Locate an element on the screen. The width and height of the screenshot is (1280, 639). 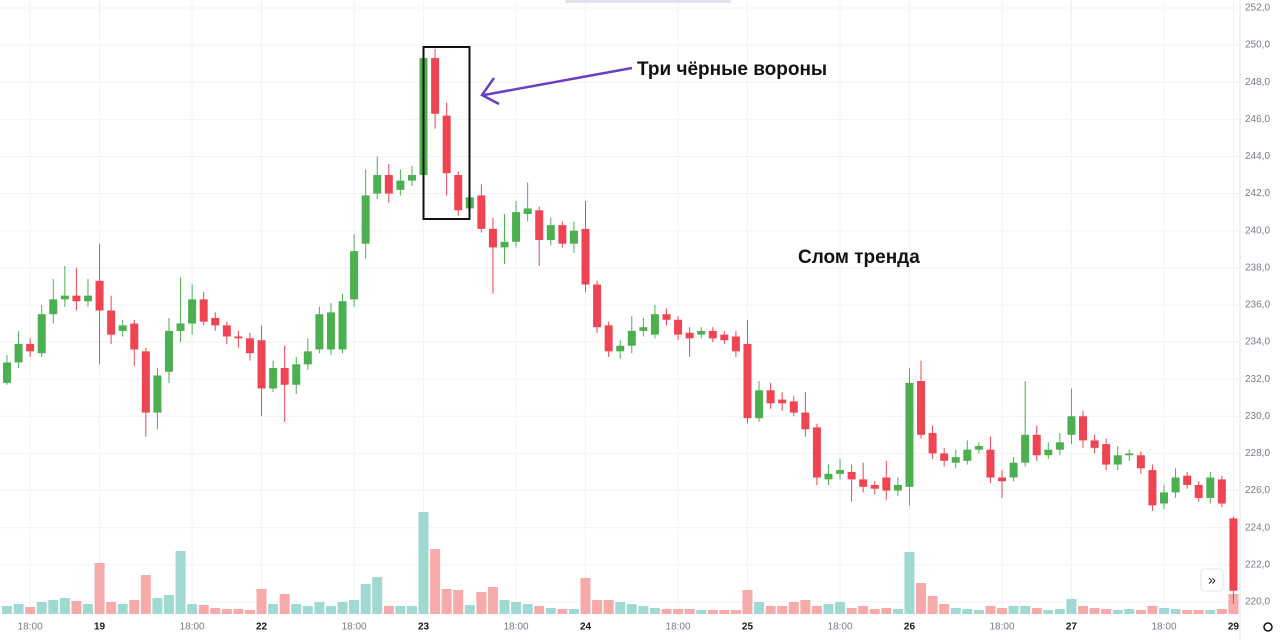
y-tick-label: 224,0 is located at coordinates (1257, 527).